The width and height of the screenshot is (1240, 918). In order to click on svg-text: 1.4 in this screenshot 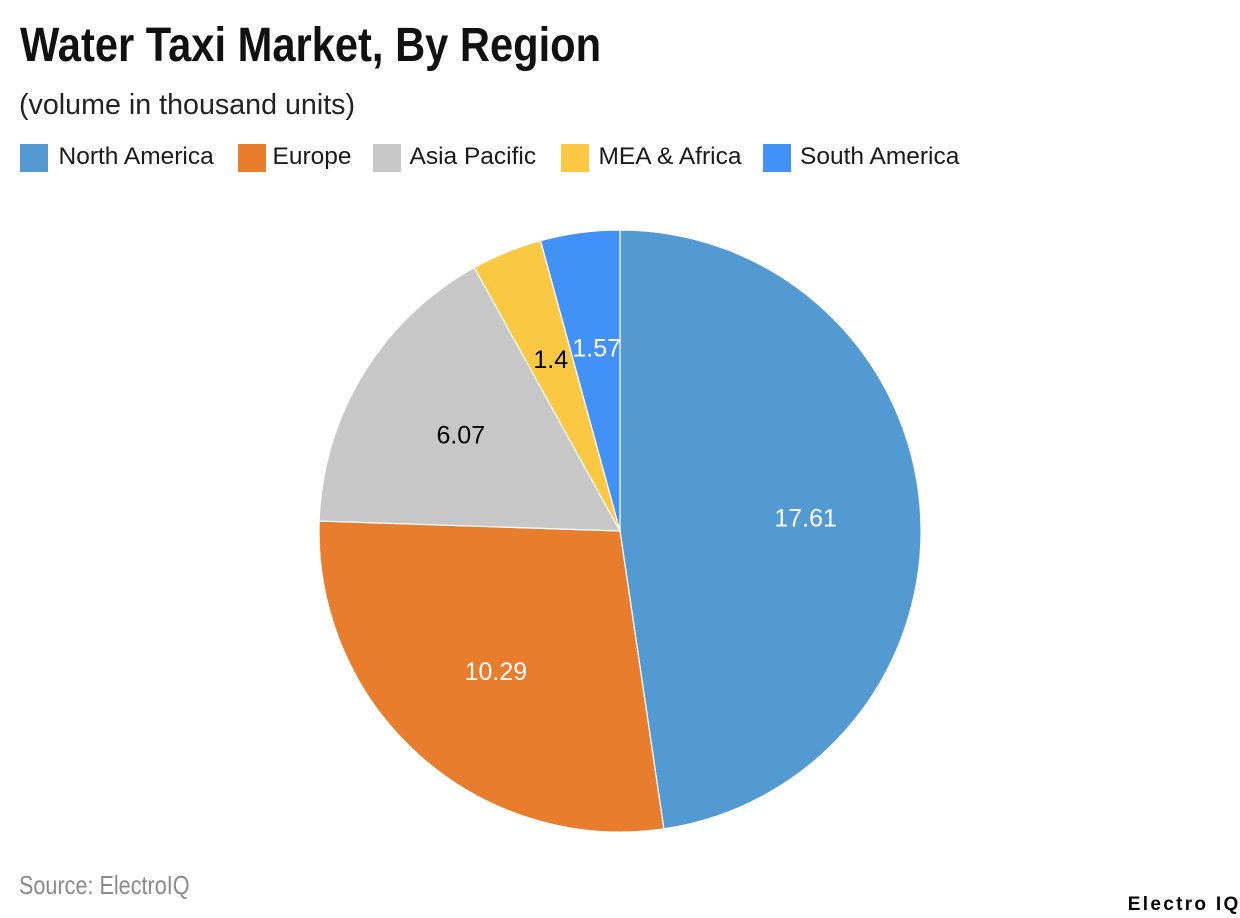, I will do `click(550, 360)`.